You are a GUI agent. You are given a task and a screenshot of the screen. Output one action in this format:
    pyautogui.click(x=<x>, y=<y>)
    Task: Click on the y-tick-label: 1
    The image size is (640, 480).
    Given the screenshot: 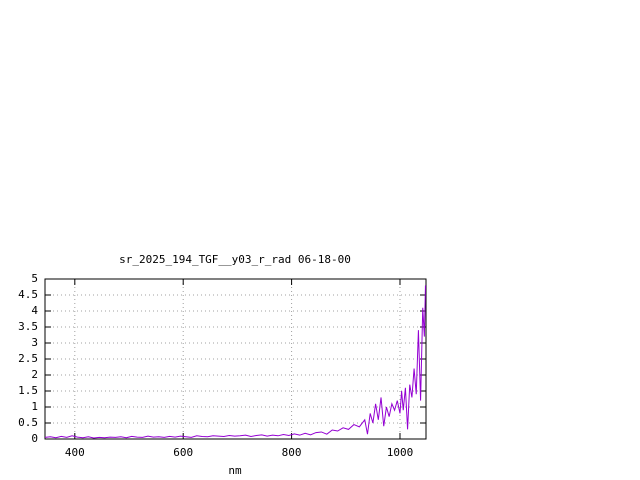 What is the action you would take?
    pyautogui.click(x=34, y=406)
    